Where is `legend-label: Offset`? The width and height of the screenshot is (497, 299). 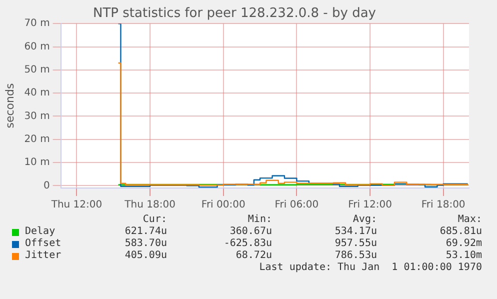 legend-label: Offset is located at coordinates (43, 244).